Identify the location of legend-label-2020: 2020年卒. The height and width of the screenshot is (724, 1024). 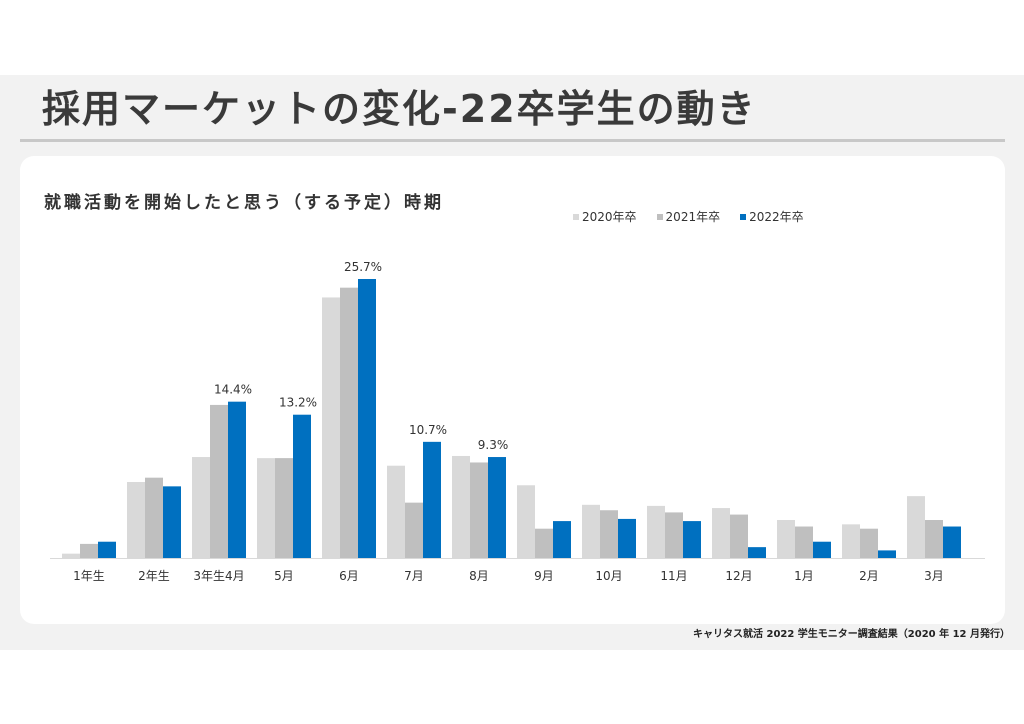
(609, 217).